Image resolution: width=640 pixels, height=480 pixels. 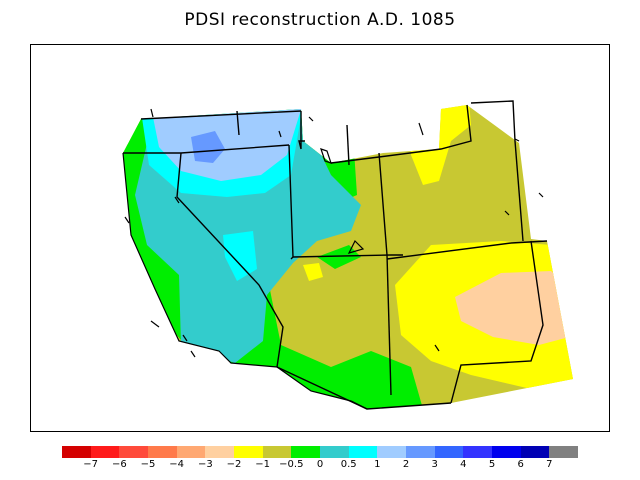 I want to click on colorbar-tick-label: −7, so click(x=91, y=464).